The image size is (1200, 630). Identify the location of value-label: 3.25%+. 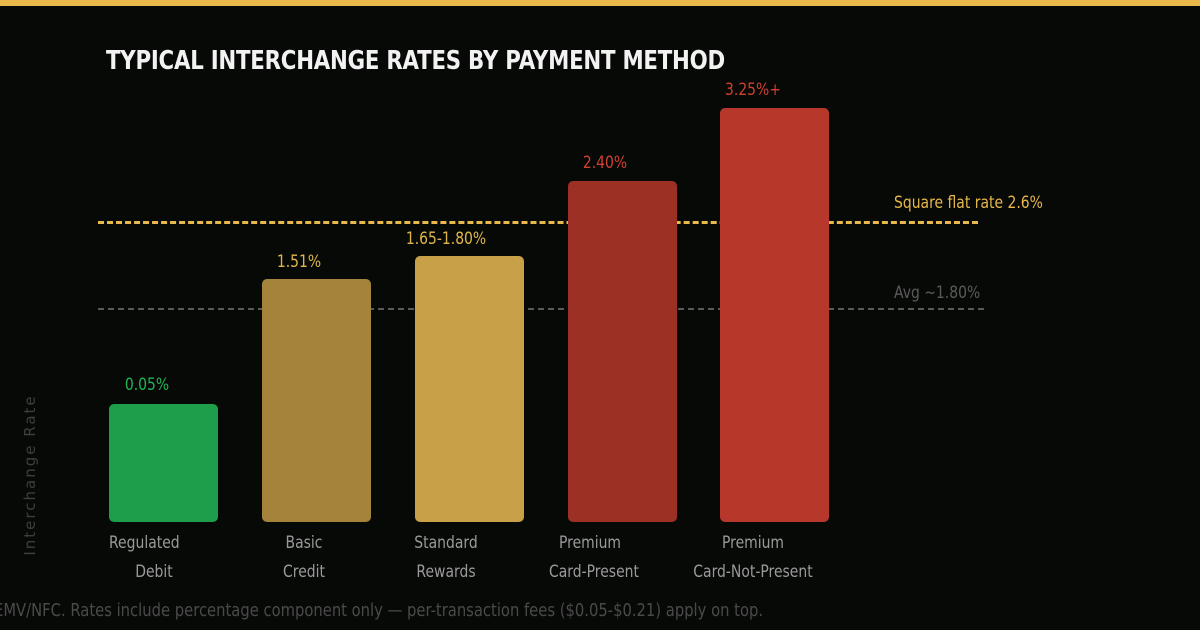
(753, 90).